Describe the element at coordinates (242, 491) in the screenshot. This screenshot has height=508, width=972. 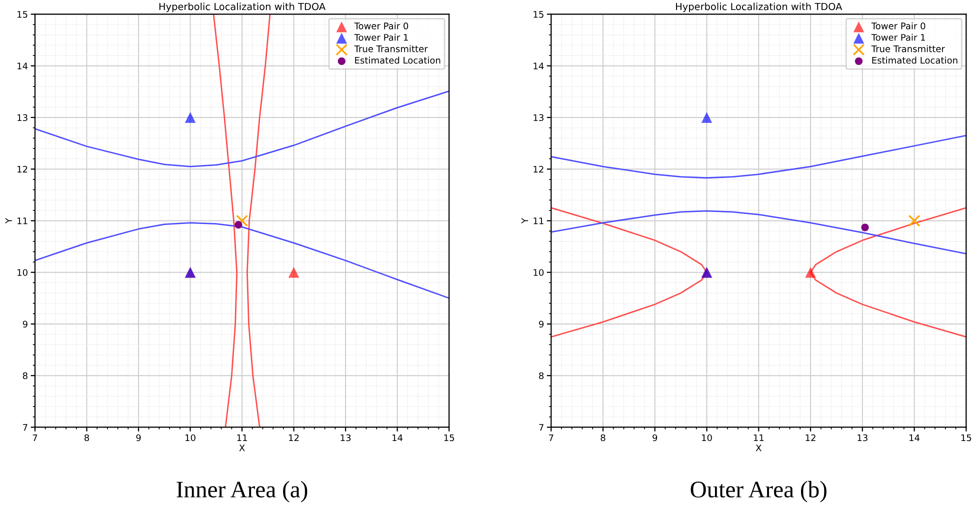
I see `text: Inner Area (a)` at that location.